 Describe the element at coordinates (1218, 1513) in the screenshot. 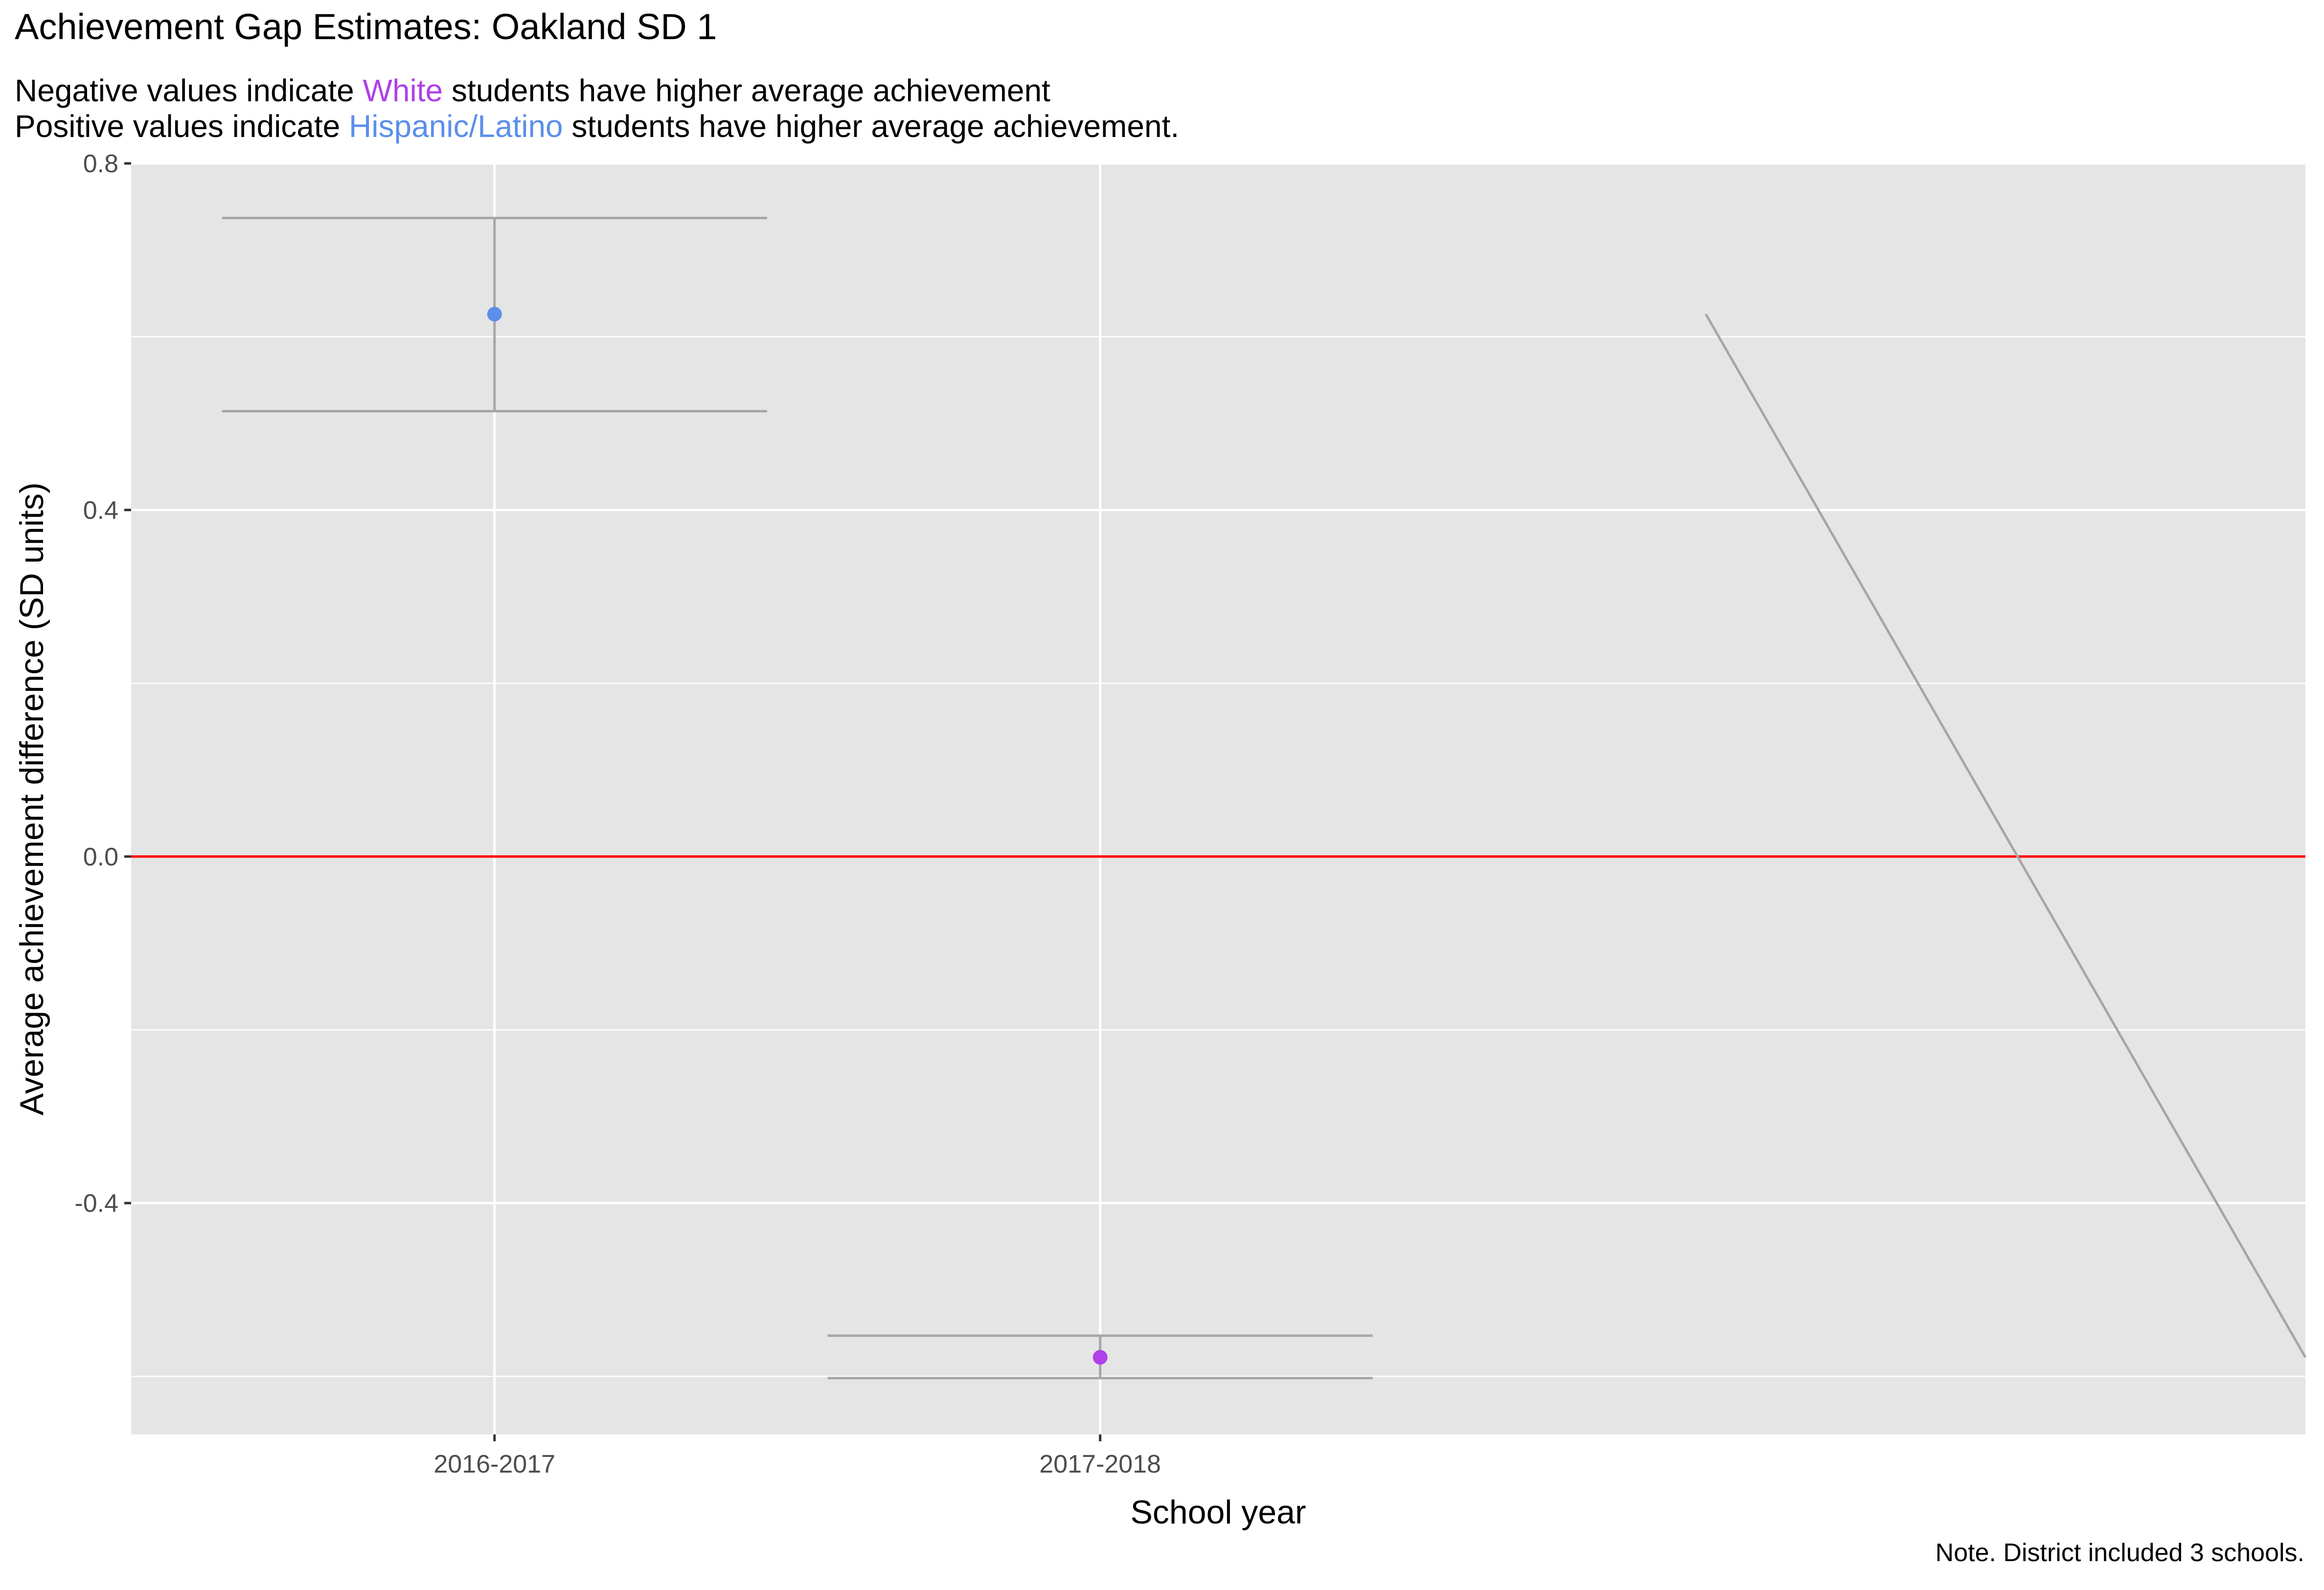

I see `x-axis-title: School year` at that location.